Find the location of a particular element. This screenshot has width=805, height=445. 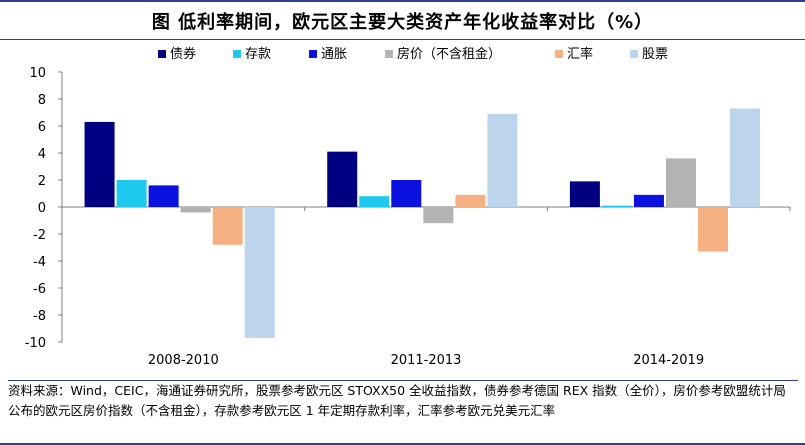

y-tick-label: -10 is located at coordinates (35, 343).